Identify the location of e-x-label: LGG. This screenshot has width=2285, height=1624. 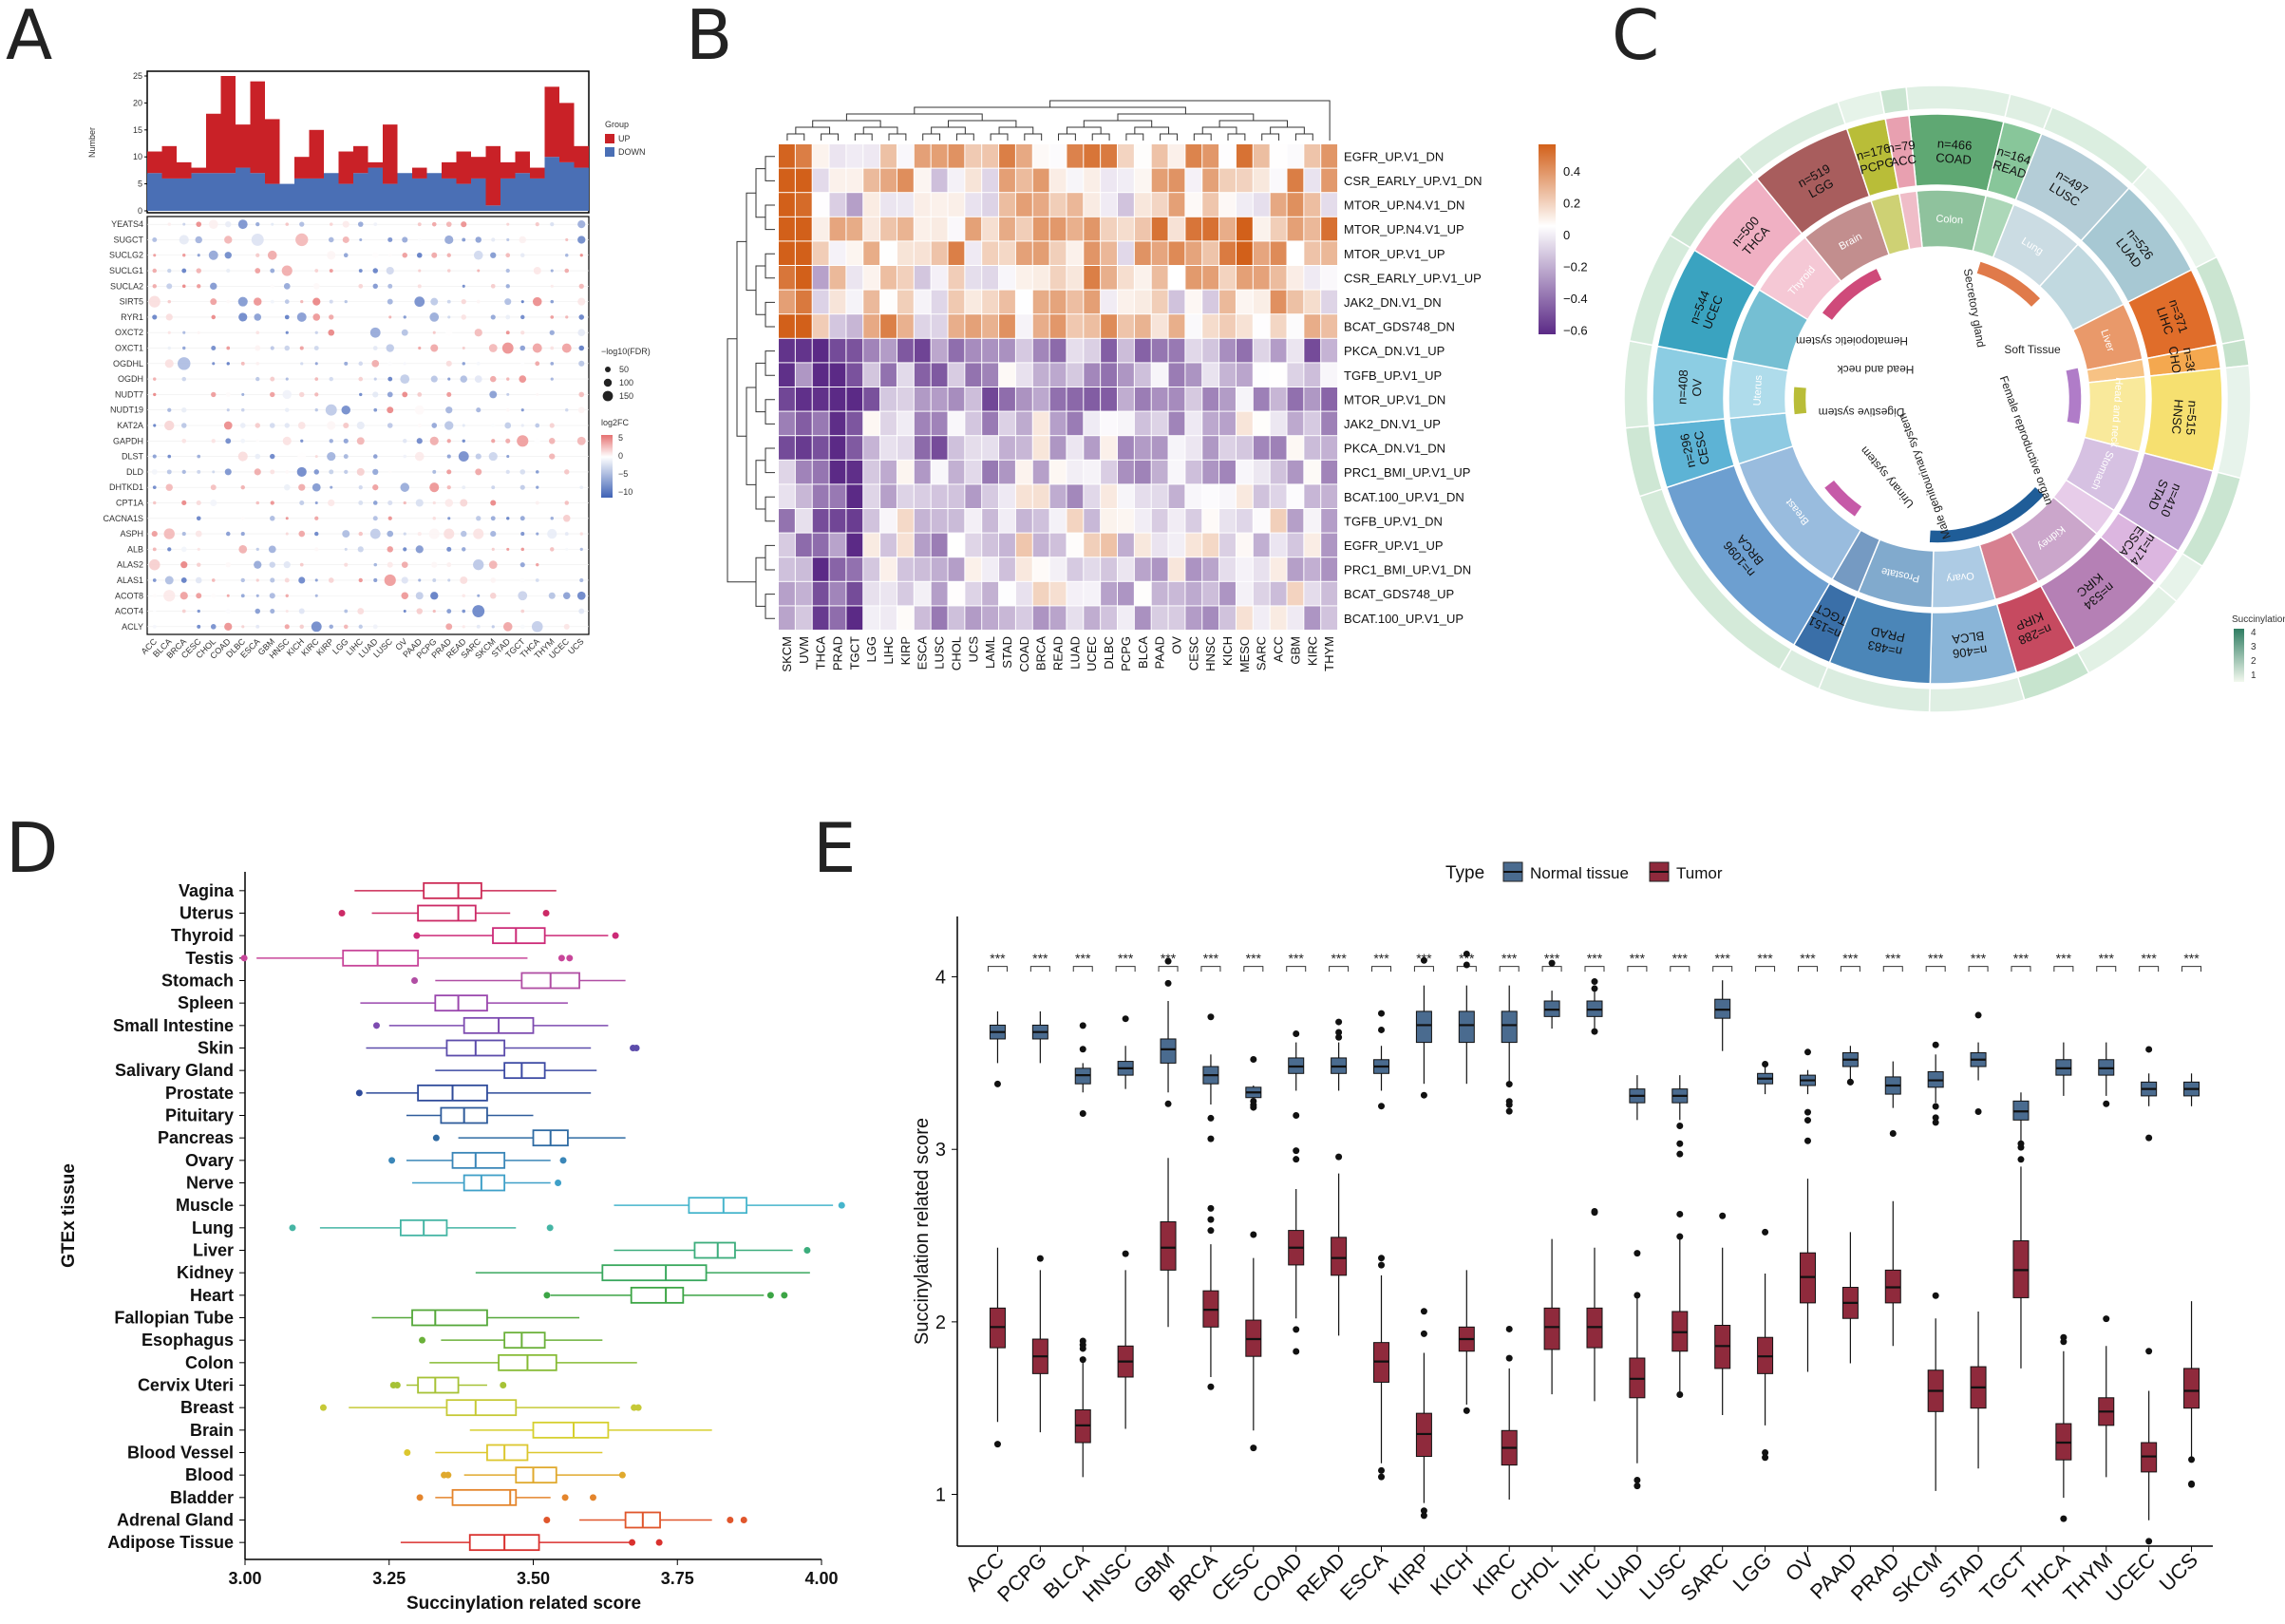
(1752, 1572).